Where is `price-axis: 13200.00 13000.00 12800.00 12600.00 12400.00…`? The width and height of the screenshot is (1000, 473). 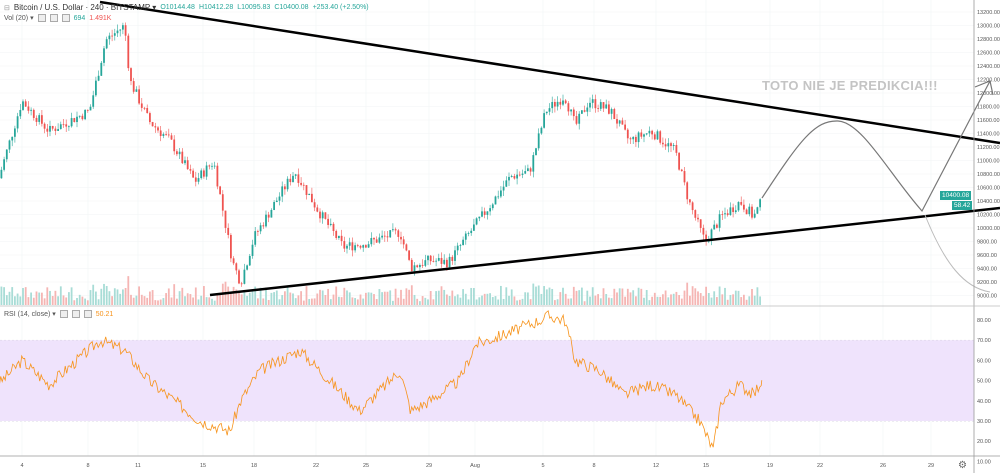 price-axis: 13200.00 13000.00 12800.00 12600.00 12400.00… is located at coordinates (988, 155).